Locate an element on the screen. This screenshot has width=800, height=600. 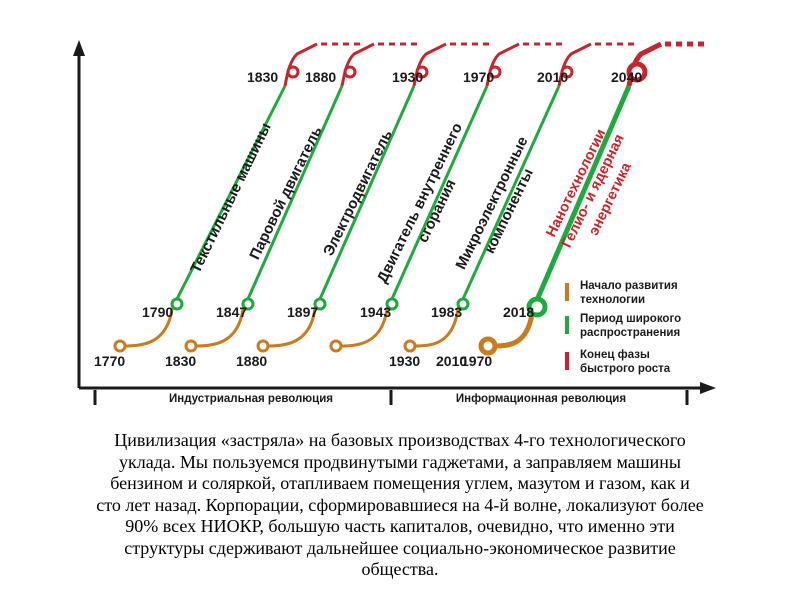
spread-year-label: 1943 is located at coordinates (375, 312).